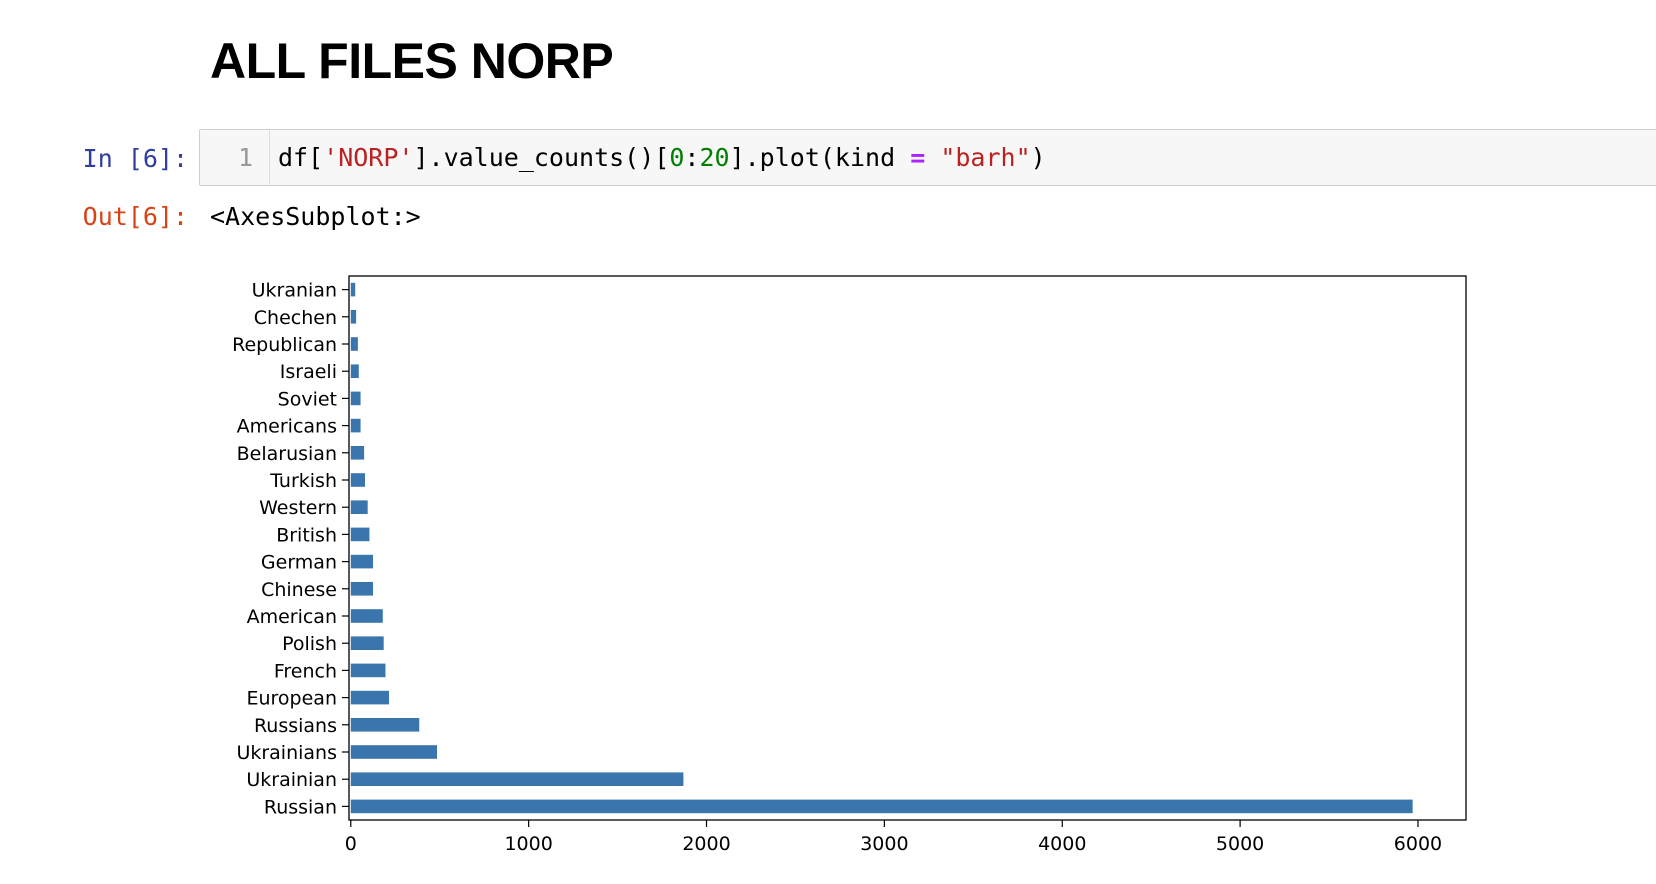 This screenshot has height=884, width=1656. Describe the element at coordinates (299, 590) in the screenshot. I see `y-tick-label: Chinese` at that location.